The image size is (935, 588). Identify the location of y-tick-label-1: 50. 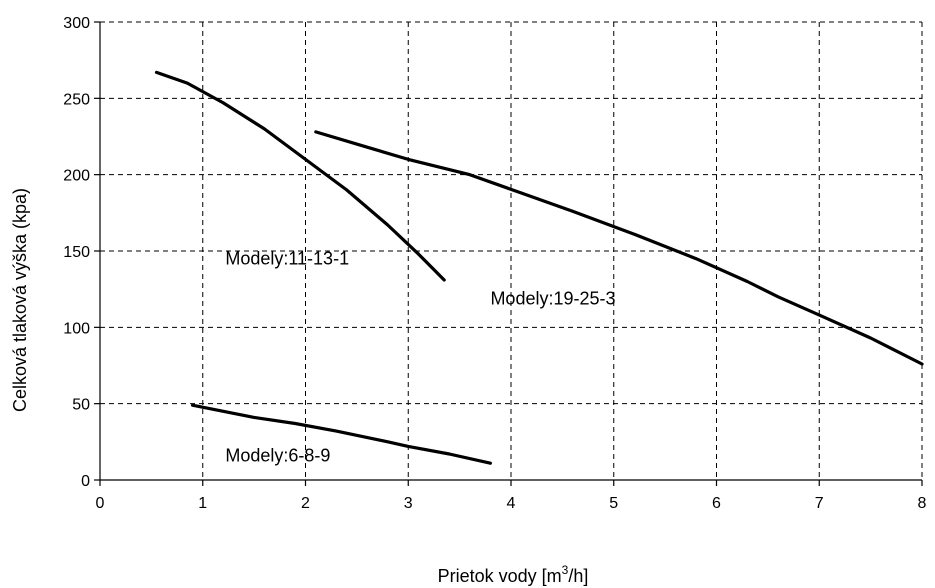
(81, 405).